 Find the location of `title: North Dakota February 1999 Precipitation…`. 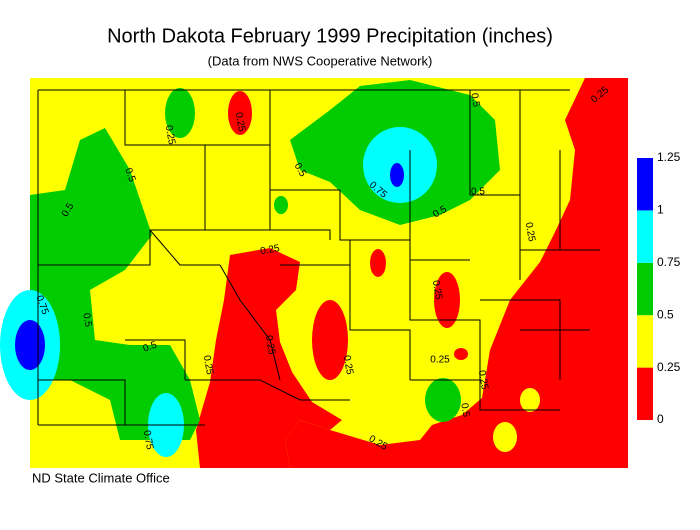

title: North Dakota February 1999 Precipitation… is located at coordinates (330, 36).